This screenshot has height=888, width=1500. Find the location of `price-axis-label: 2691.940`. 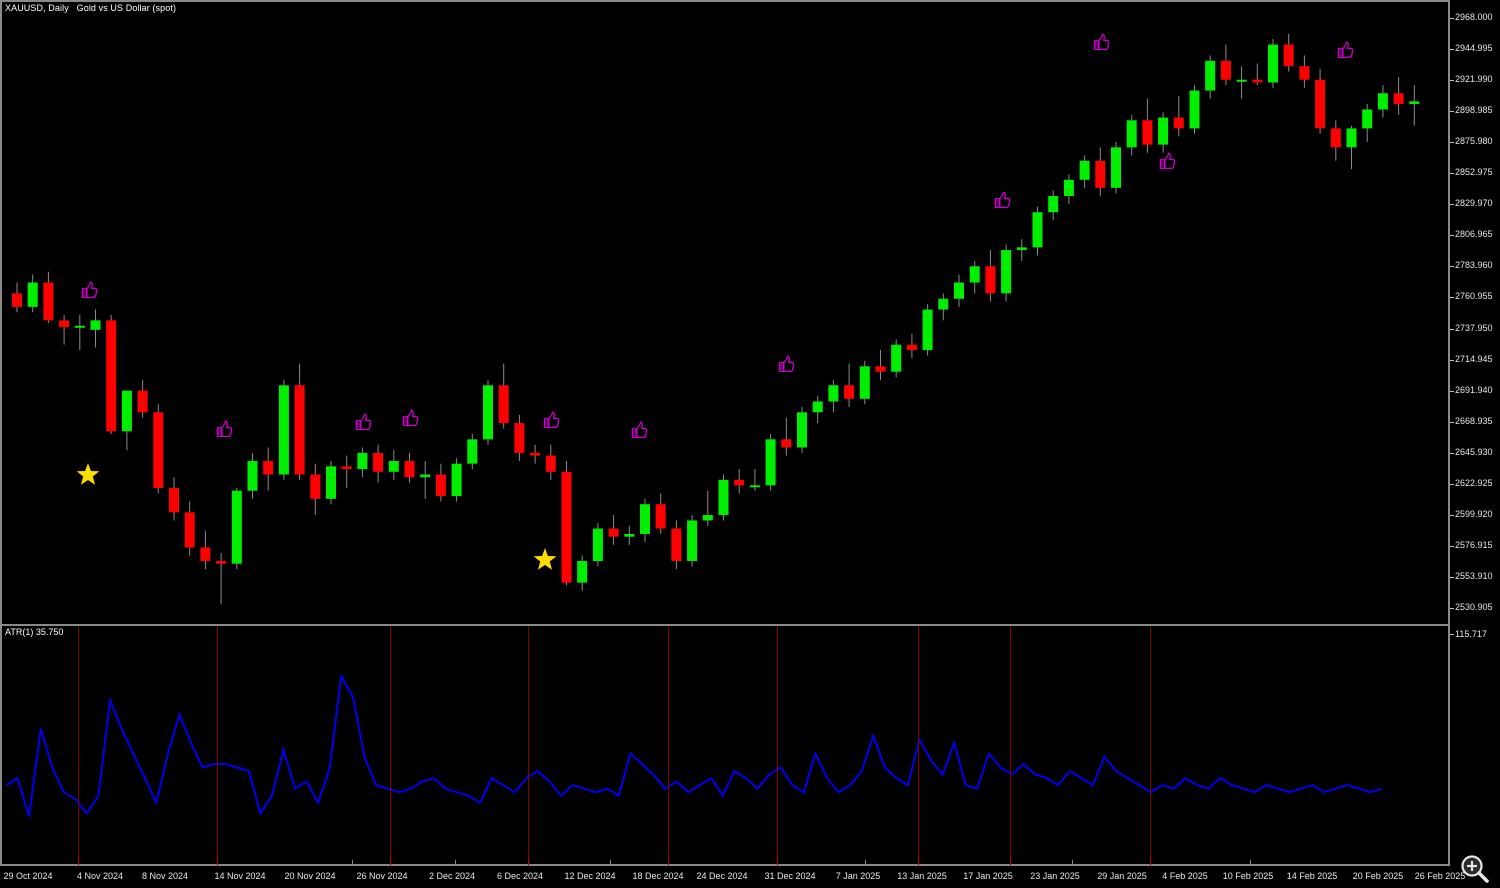

price-axis-label: 2691.940 is located at coordinates (1474, 389).